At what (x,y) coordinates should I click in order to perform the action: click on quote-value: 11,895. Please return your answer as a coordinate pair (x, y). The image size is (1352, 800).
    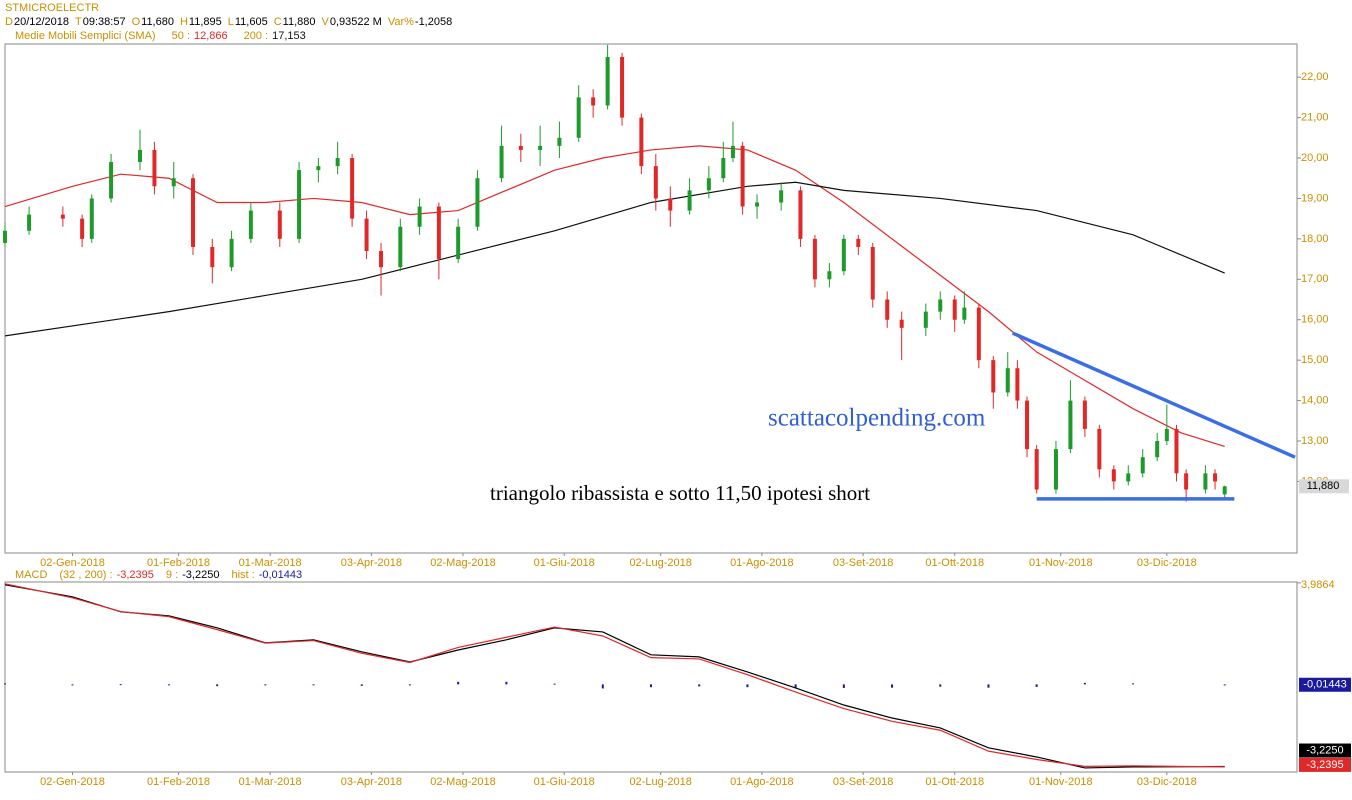
    Looking at the image, I should click on (205, 22).